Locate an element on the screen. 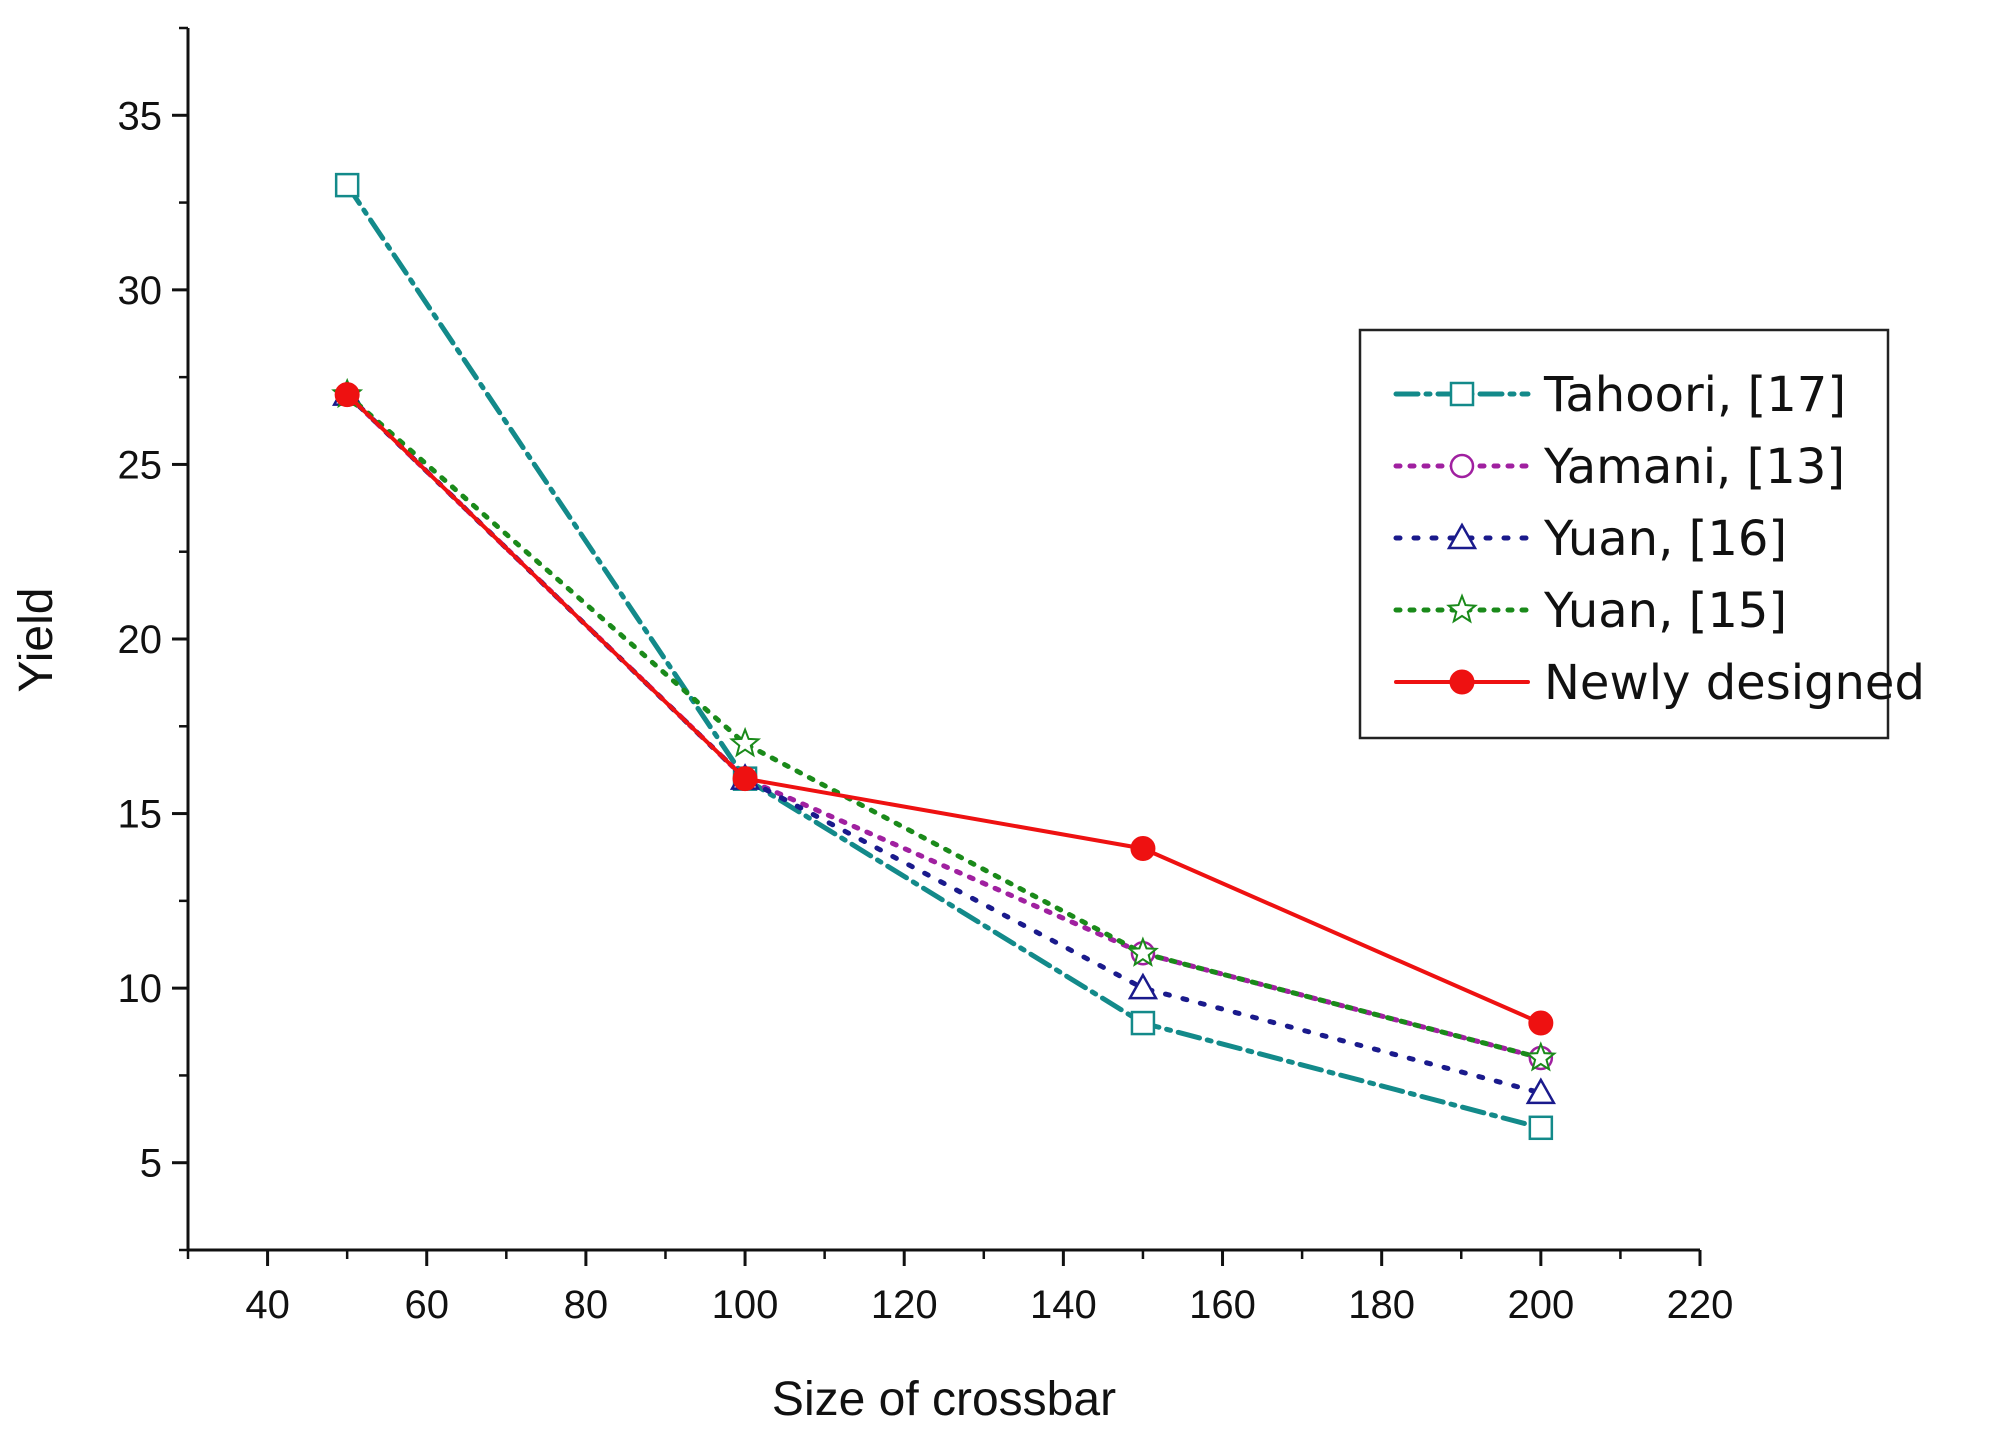 The image size is (2008, 1433). legend-label: Yuan, [15] is located at coordinates (1665, 611).